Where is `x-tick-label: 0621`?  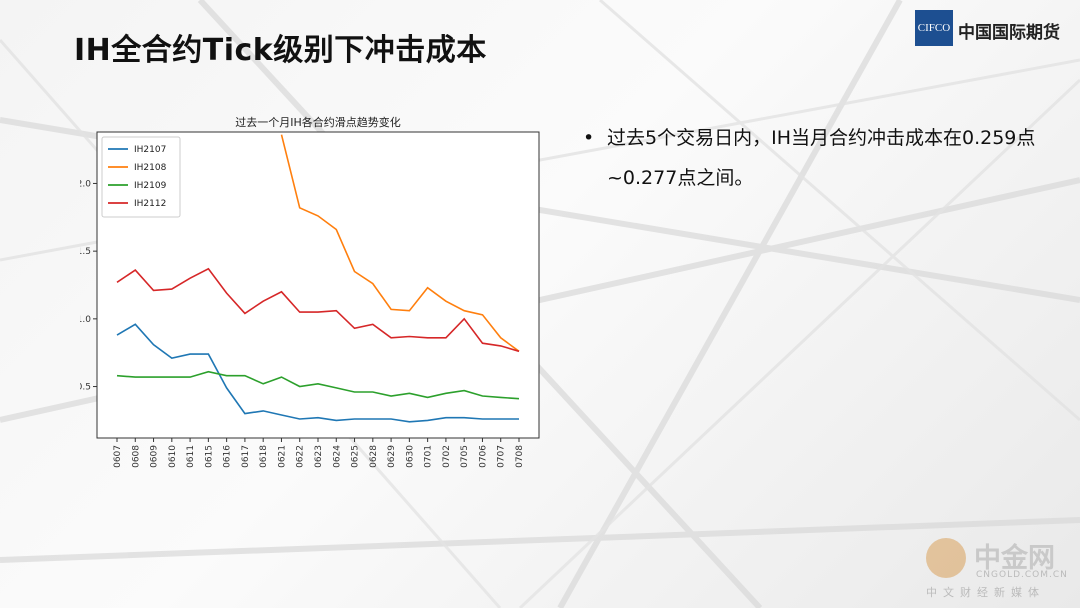 x-tick-label: 0621 is located at coordinates (282, 456).